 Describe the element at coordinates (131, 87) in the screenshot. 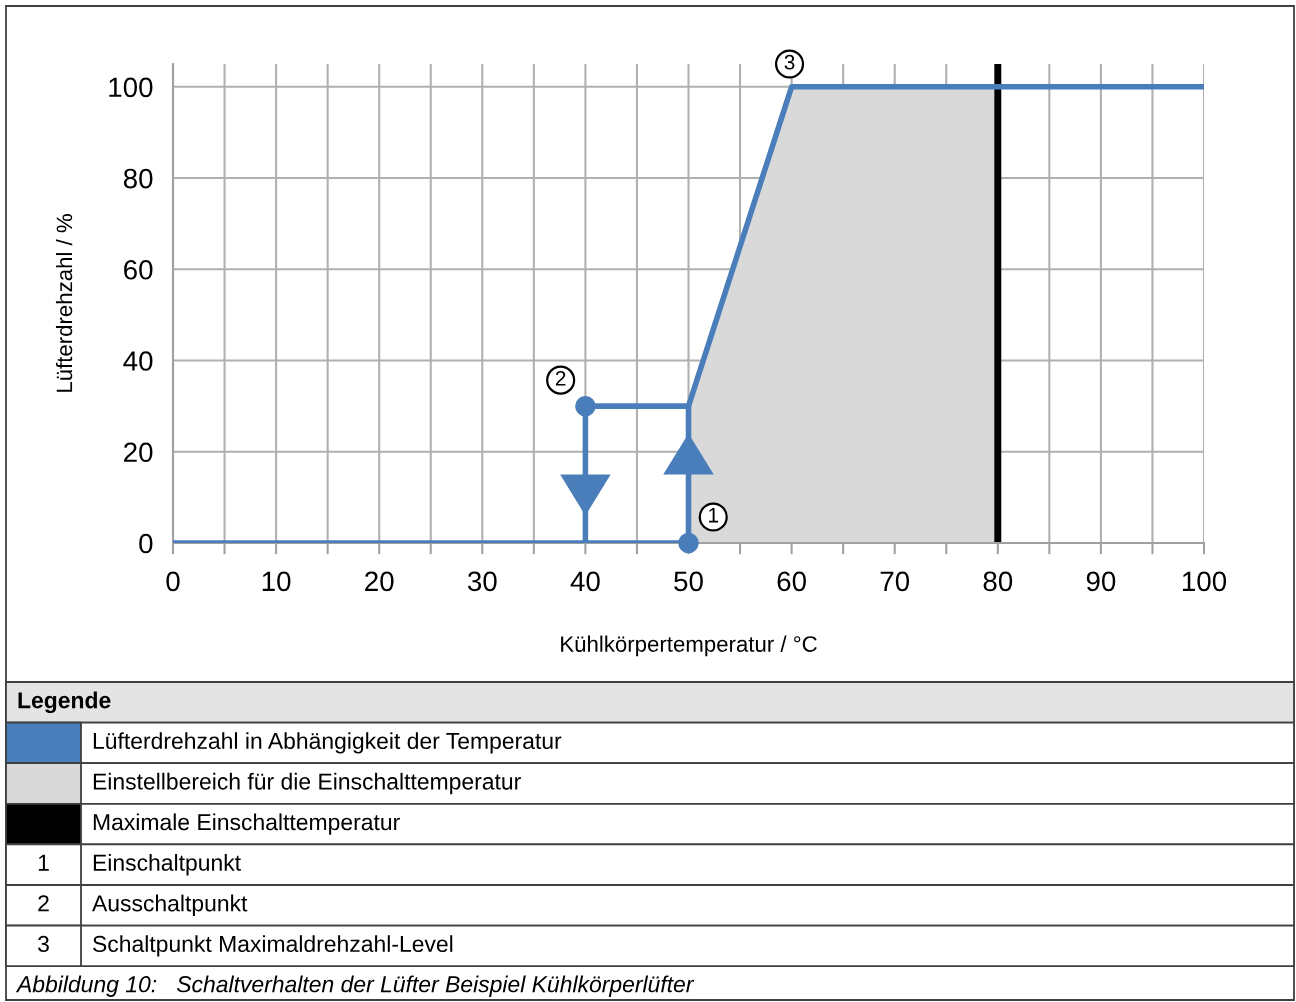

I see `y-tick-label: 100` at that location.